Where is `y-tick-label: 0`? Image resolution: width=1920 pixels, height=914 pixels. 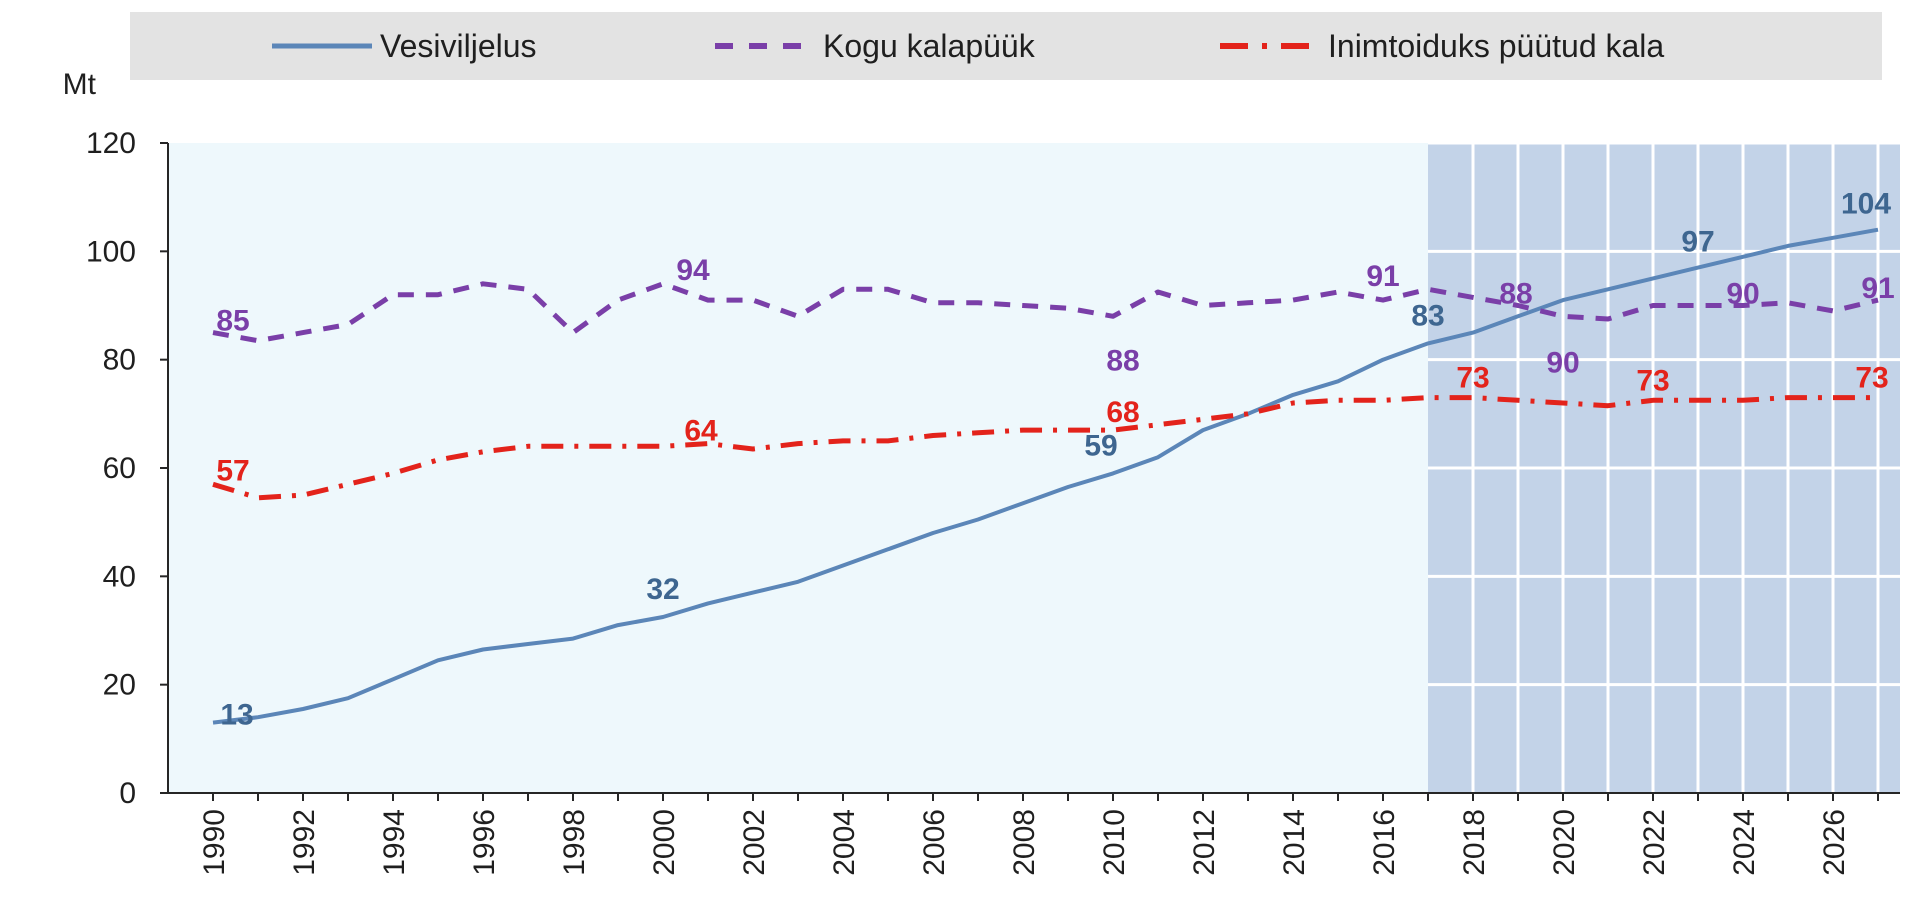
y-tick-label: 0 is located at coordinates (127, 793).